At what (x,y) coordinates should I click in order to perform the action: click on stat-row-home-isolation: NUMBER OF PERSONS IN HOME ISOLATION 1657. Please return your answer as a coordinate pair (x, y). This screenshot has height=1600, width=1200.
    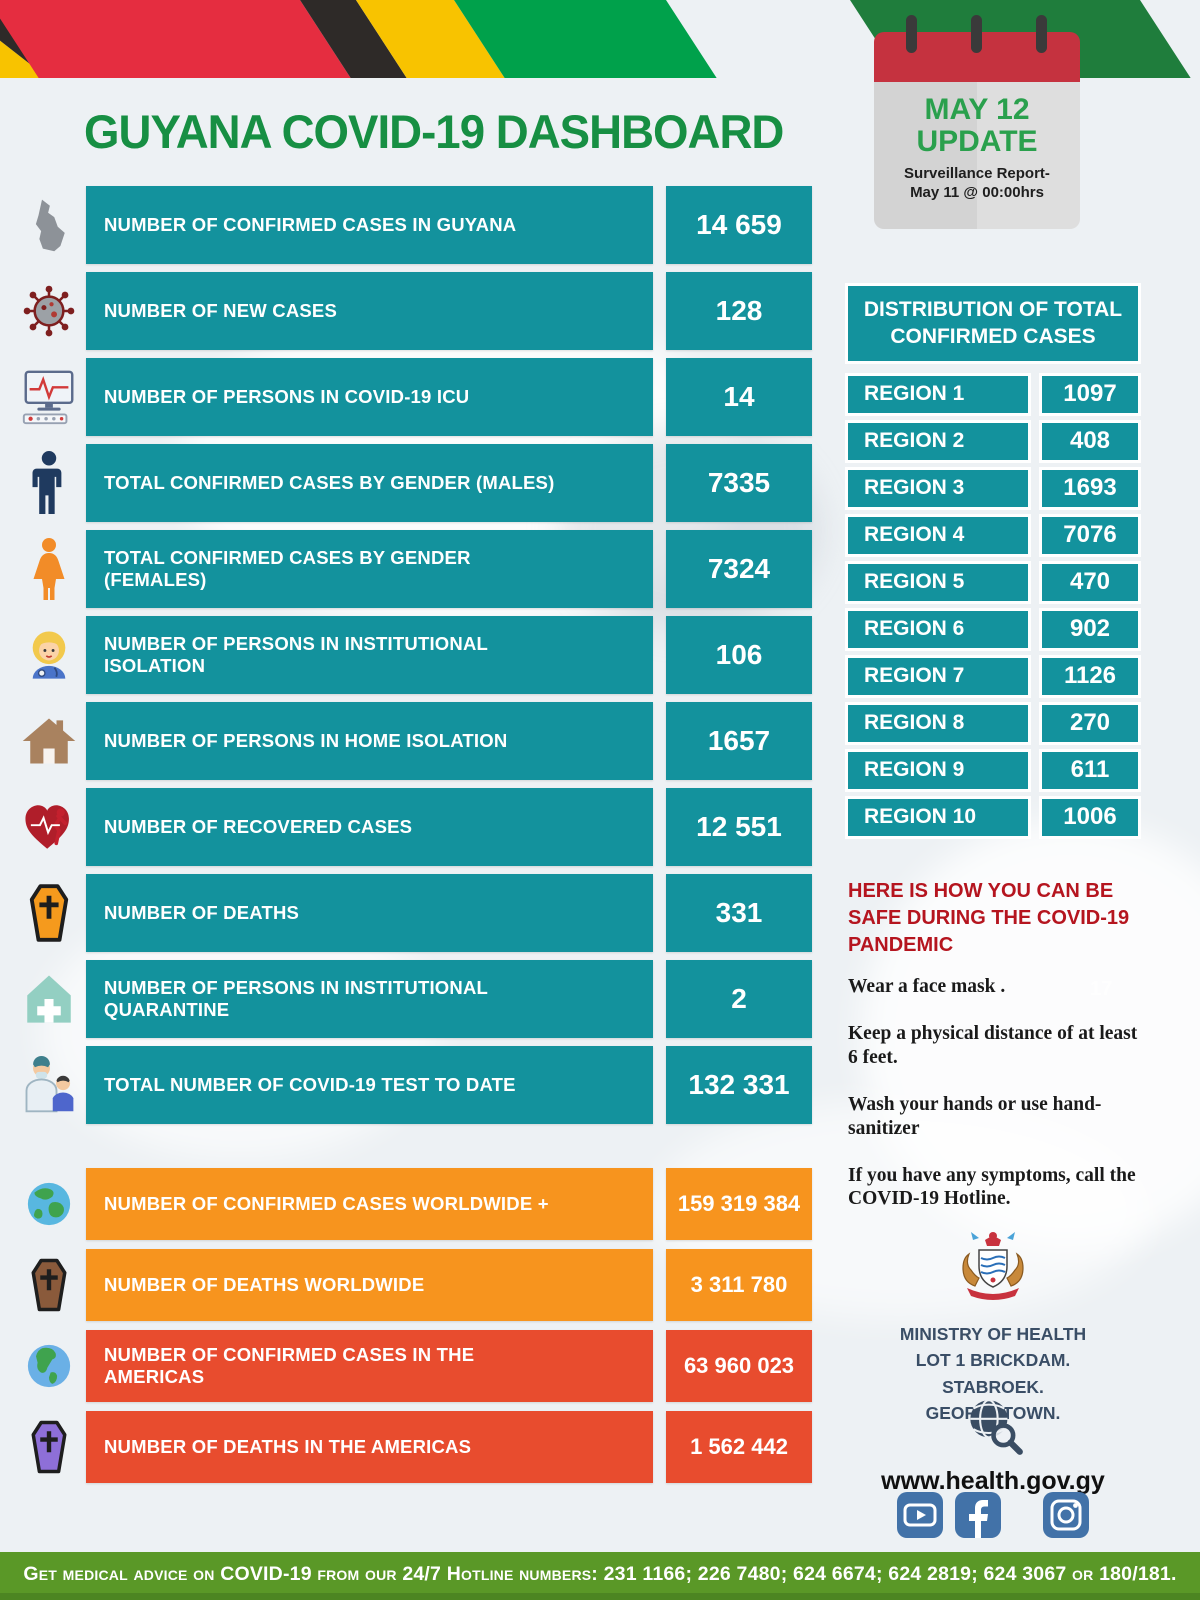
    Looking at the image, I should click on (412, 741).